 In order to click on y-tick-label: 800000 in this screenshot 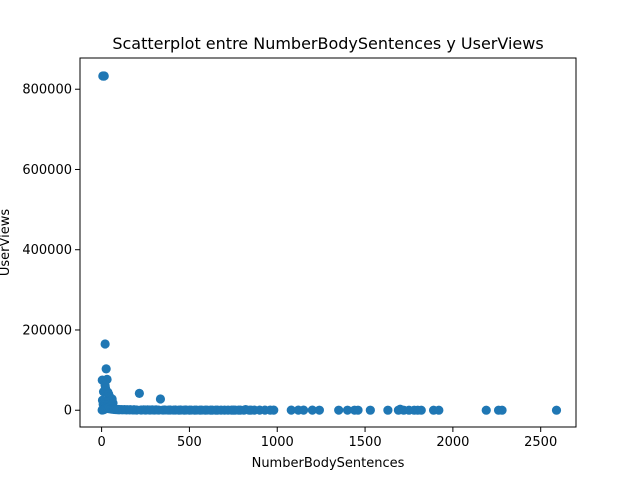, I will do `click(47, 90)`.